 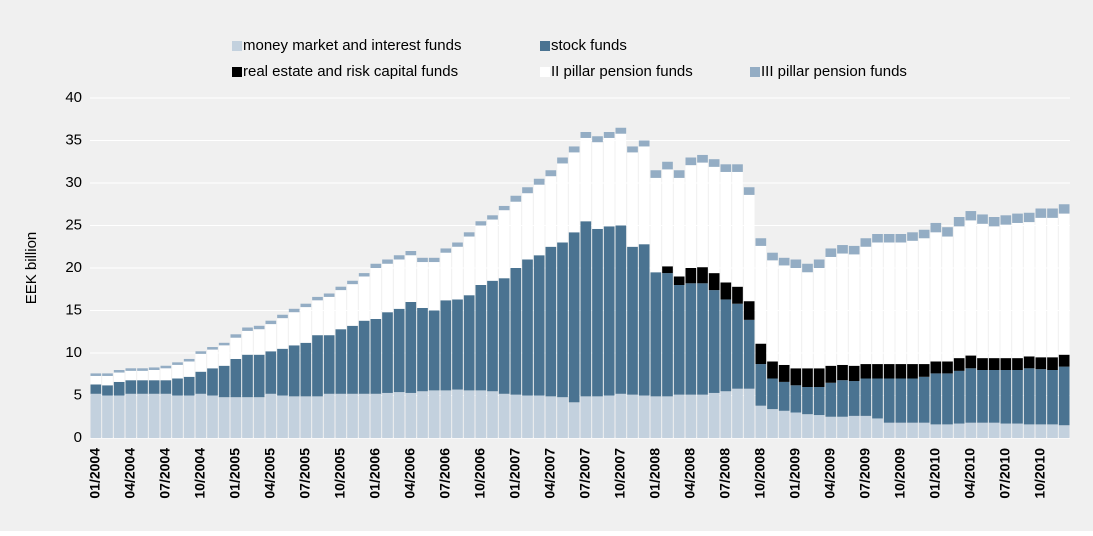 I want to click on legend-label: money market and interest funds, so click(x=352, y=45).